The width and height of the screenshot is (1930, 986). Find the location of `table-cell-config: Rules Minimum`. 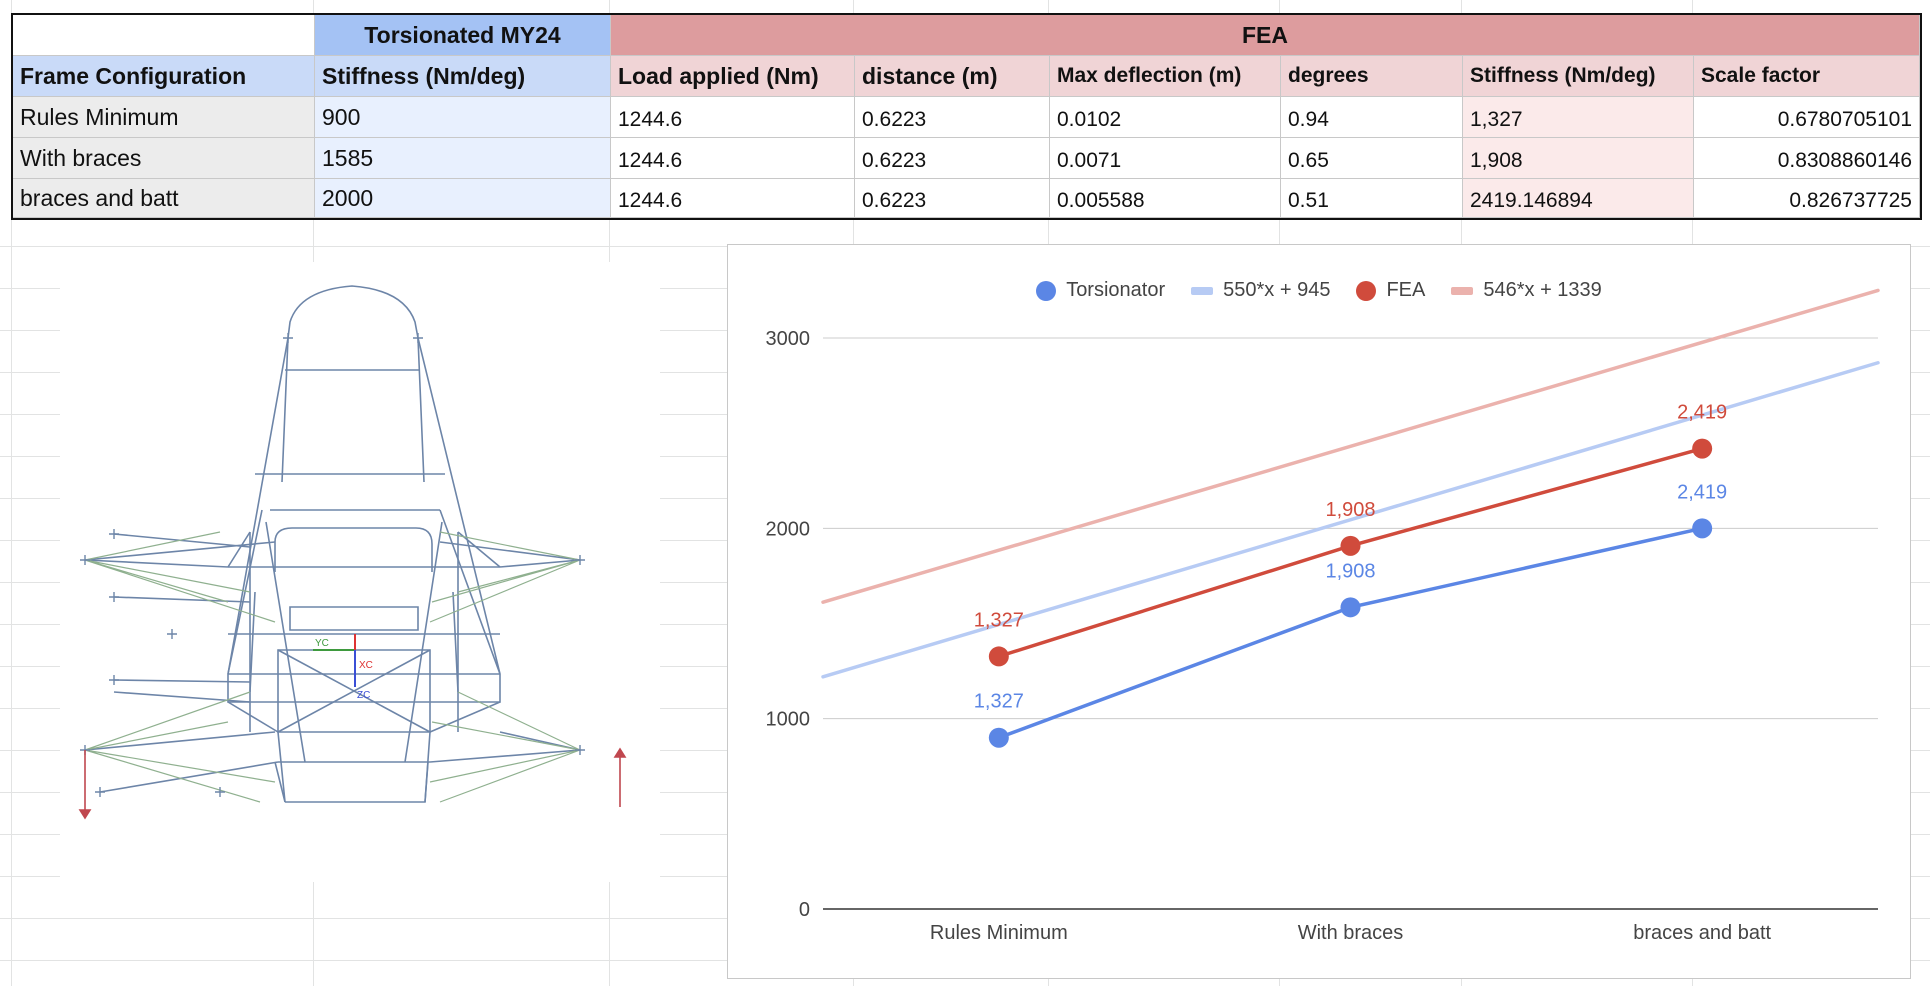

table-cell-config: Rules Minimum is located at coordinates (164, 117).